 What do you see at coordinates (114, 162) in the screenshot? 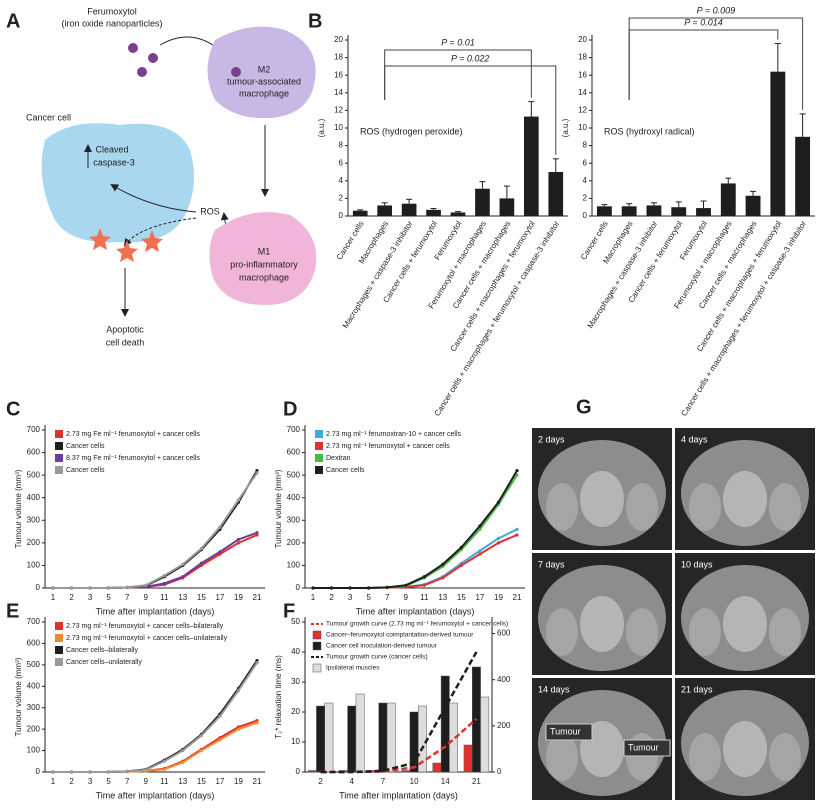
I see `label: caspase-3` at bounding box center [114, 162].